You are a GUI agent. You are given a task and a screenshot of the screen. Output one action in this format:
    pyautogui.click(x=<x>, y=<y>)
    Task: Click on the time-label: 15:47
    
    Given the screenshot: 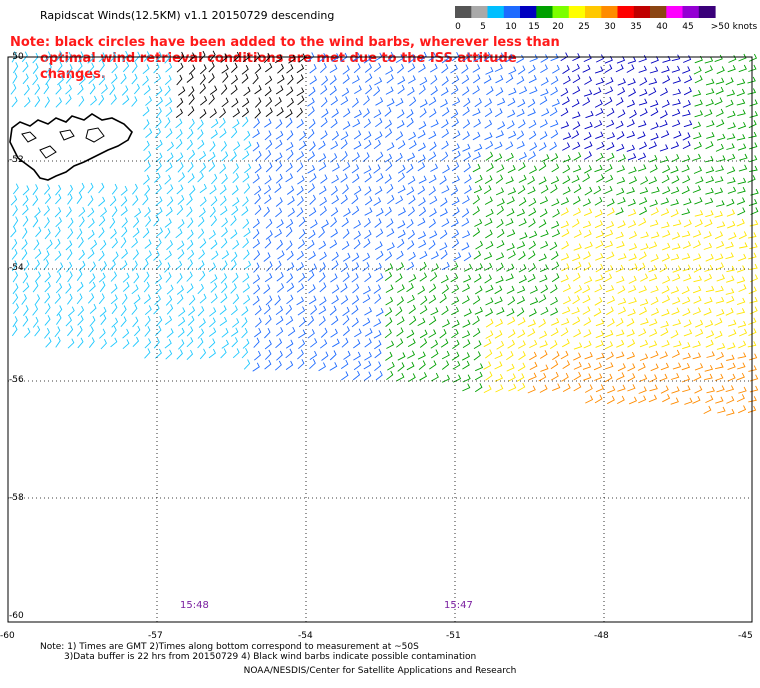 What is the action you would take?
    pyautogui.click(x=458, y=605)
    